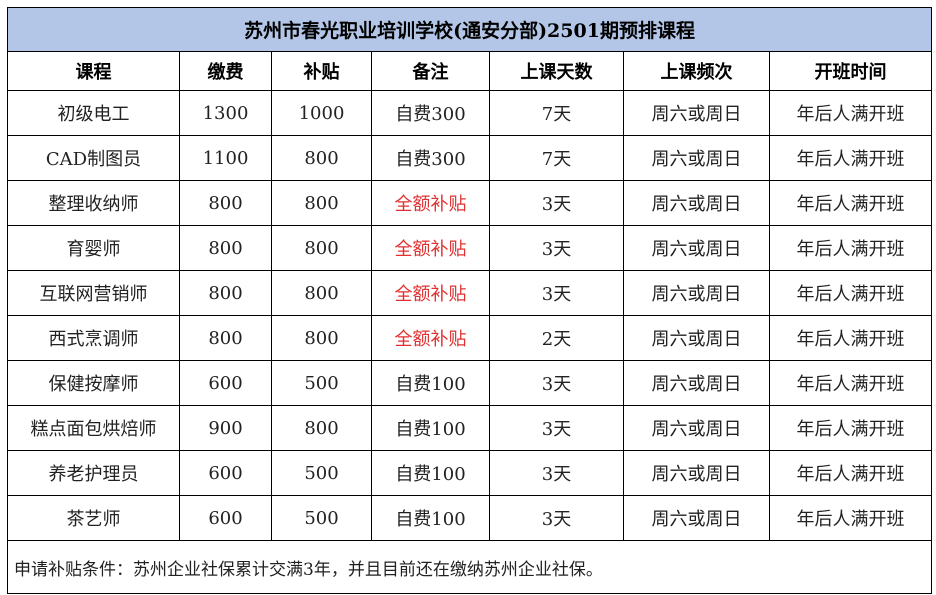  Describe the element at coordinates (93, 113) in the screenshot. I see `cell-course: 初级电工` at that location.